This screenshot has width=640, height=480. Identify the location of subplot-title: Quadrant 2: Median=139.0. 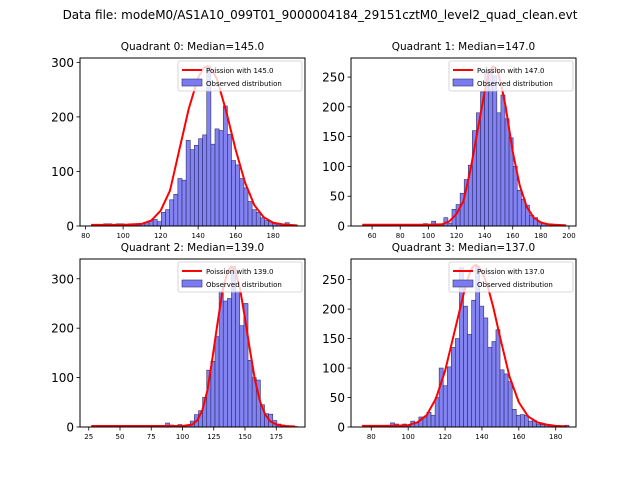
(192, 248).